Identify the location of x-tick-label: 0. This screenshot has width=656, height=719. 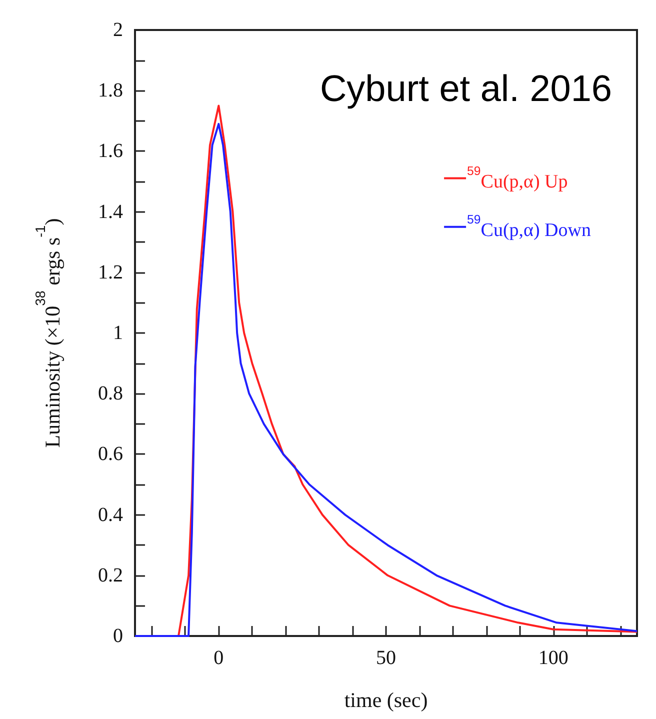
(219, 658).